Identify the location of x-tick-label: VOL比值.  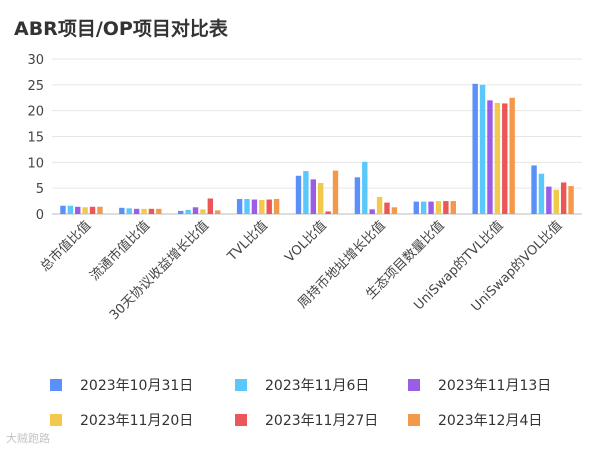
(306, 242).